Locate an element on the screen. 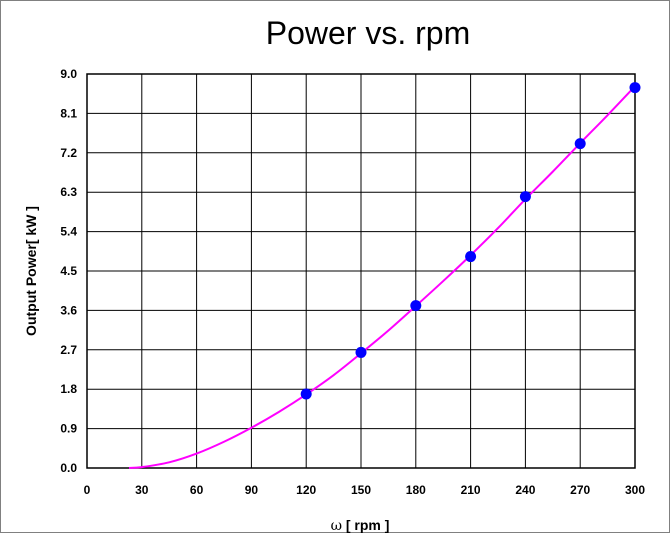 The image size is (670, 533). y-tick-label: 7.2 is located at coordinates (68, 153).